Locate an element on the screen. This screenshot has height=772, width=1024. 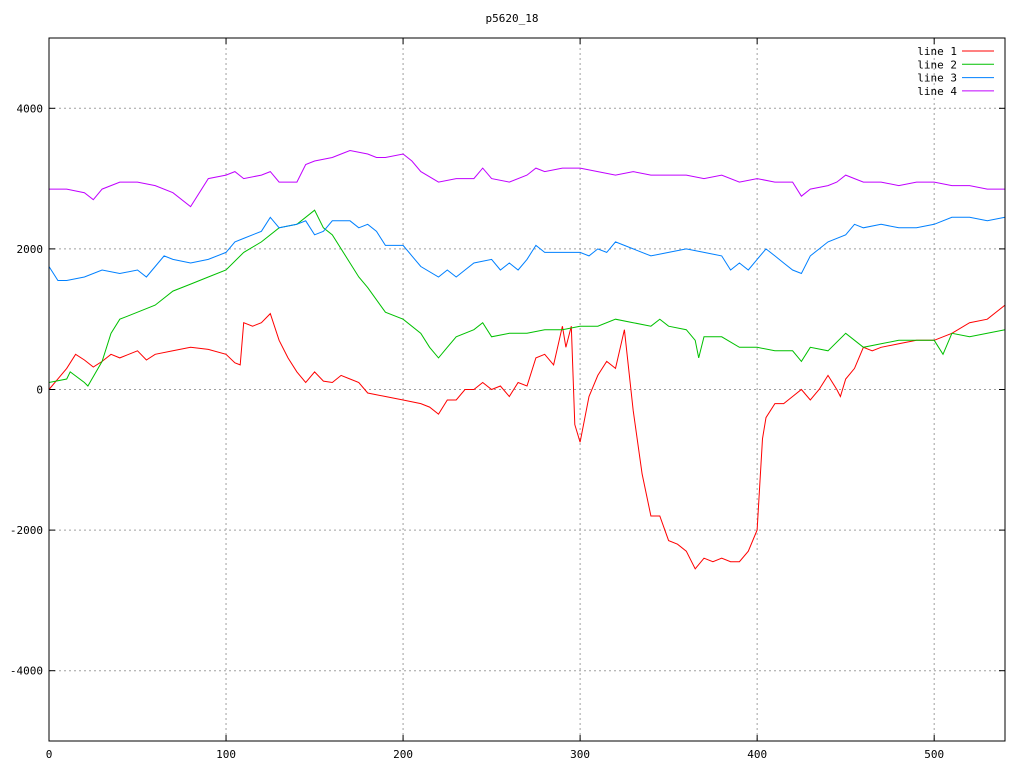
y-tick-label: -4000 is located at coordinates (26, 671).